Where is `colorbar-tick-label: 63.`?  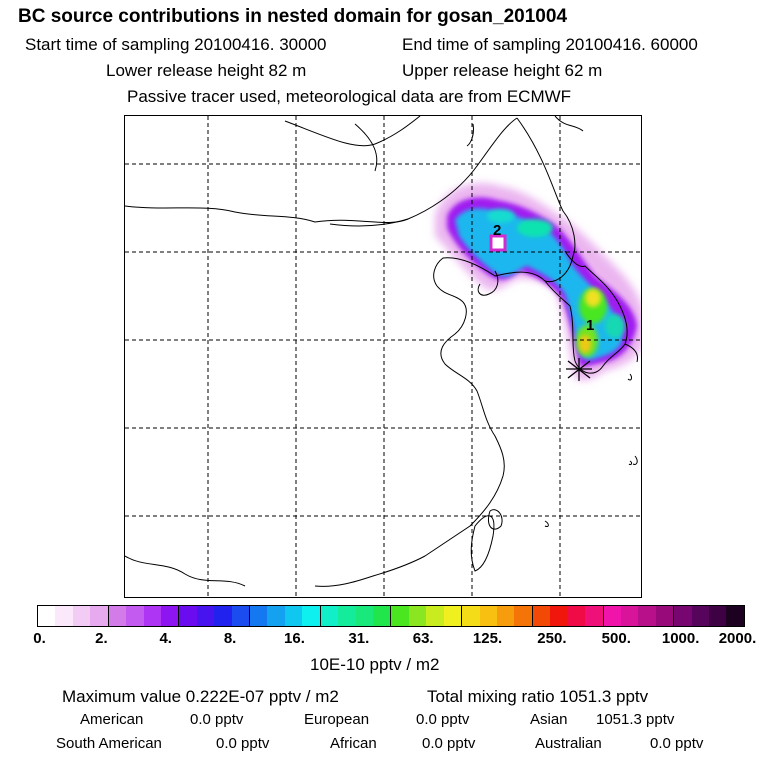
colorbar-tick-label: 63. is located at coordinates (423, 638).